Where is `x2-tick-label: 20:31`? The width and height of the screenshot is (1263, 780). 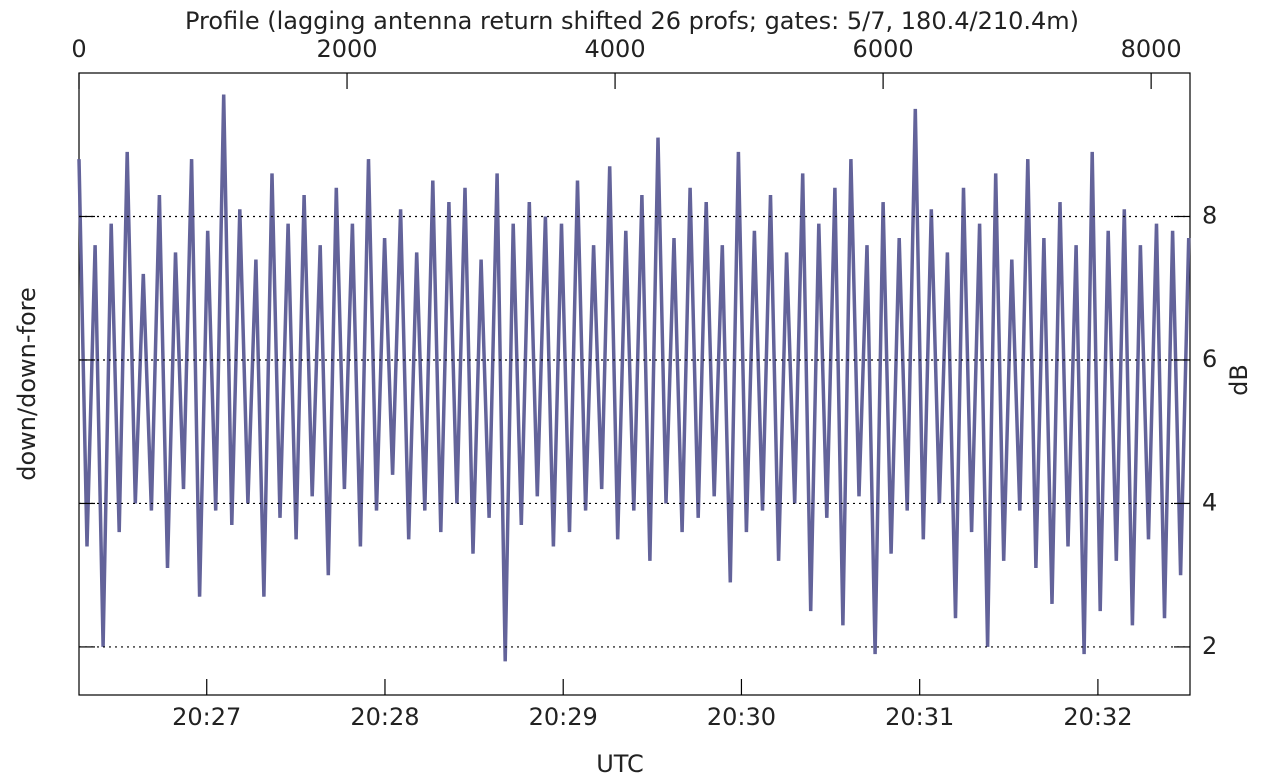
x2-tick-label: 20:31 is located at coordinates (919, 717).